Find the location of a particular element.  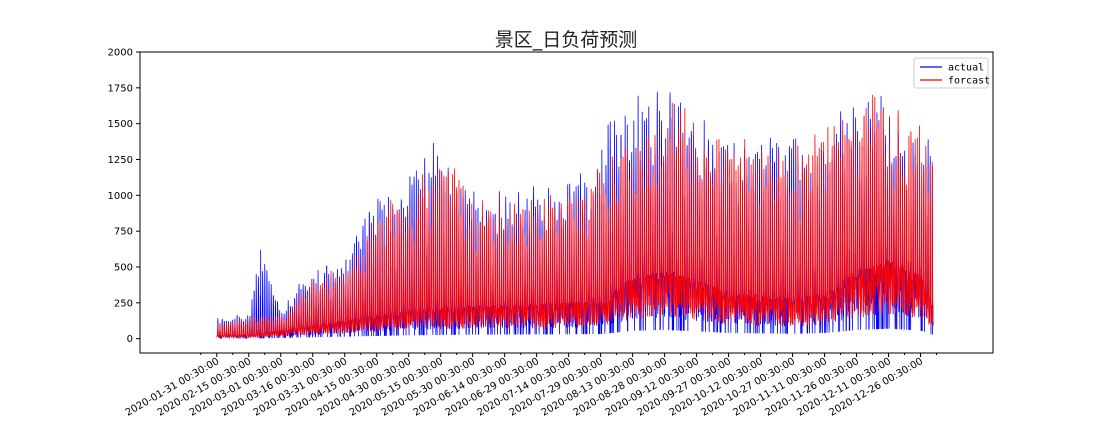

y-tick-label: 750 is located at coordinates (123, 232).